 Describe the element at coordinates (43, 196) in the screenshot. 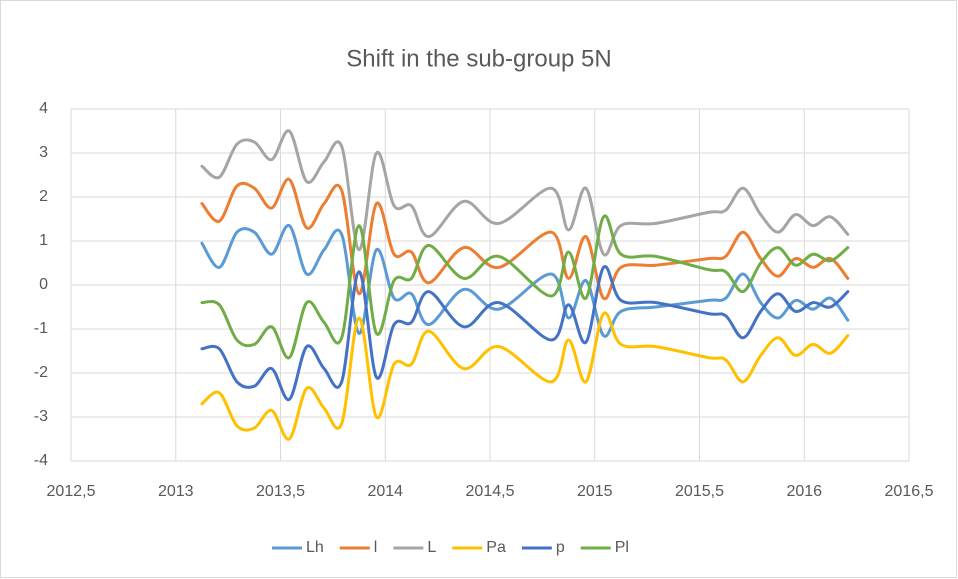

I see `y-tick-label: 2` at that location.